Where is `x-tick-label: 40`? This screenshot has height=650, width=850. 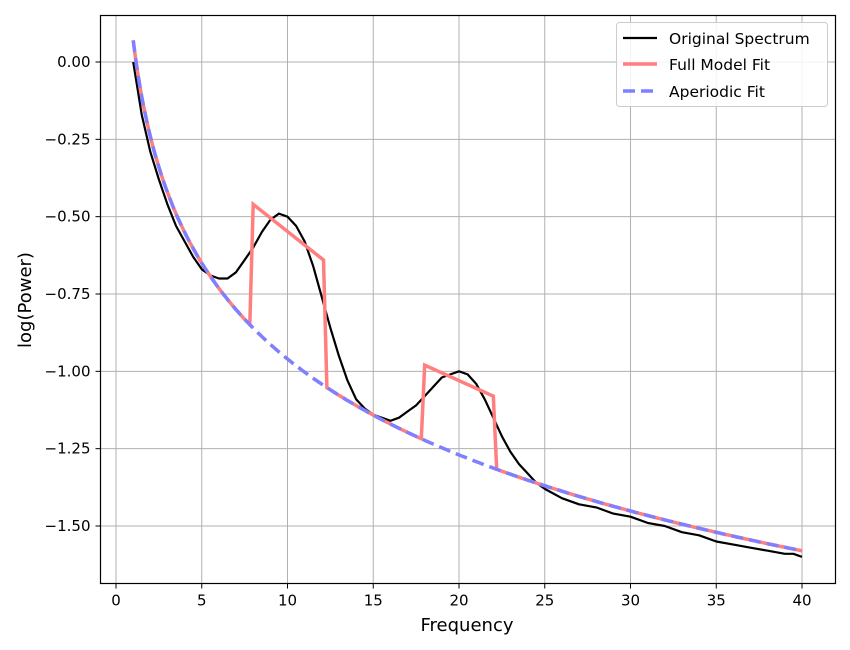
x-tick-label: 40 is located at coordinates (801, 601).